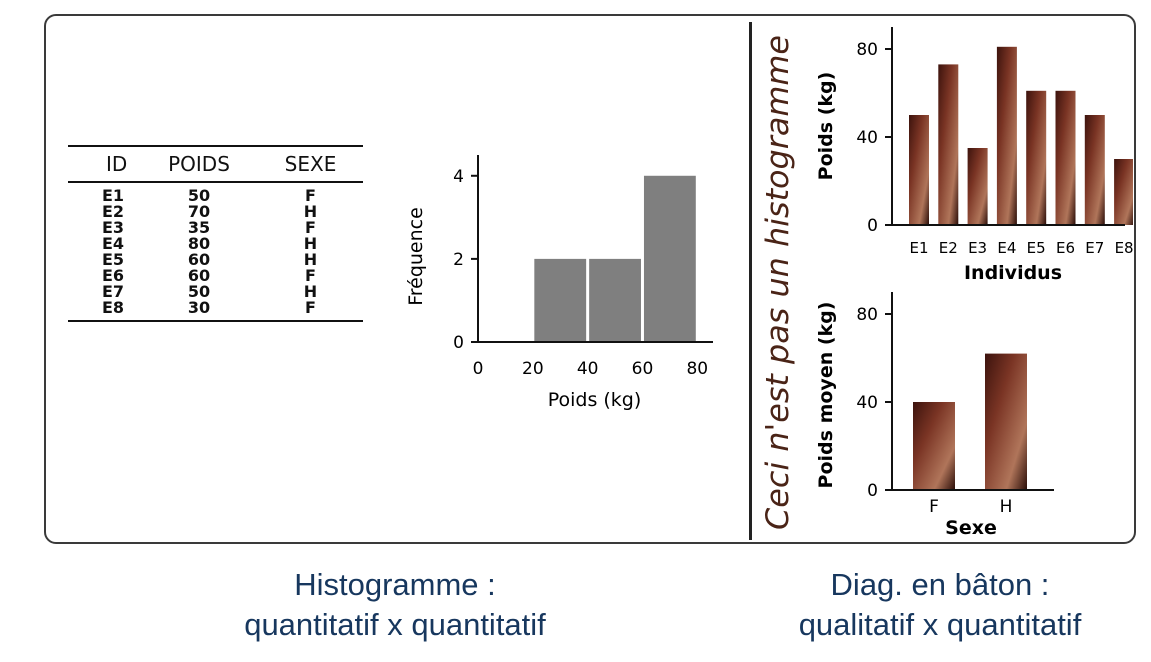 Image resolution: width=1151 pixels, height=662 pixels. What do you see at coordinates (113, 227) in the screenshot?
I see `cell-id: E3` at bounding box center [113, 227].